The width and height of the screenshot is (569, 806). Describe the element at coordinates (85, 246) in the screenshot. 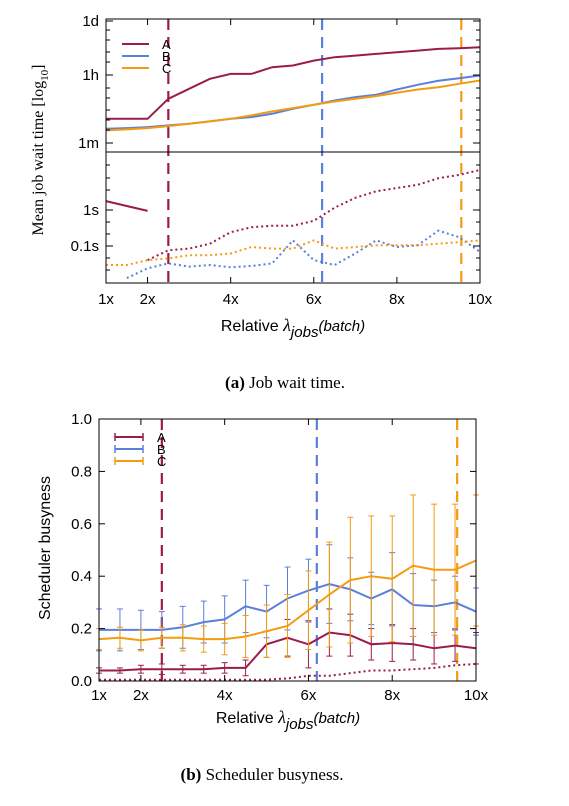

I see `y-tick-label: 0.1s` at that location.